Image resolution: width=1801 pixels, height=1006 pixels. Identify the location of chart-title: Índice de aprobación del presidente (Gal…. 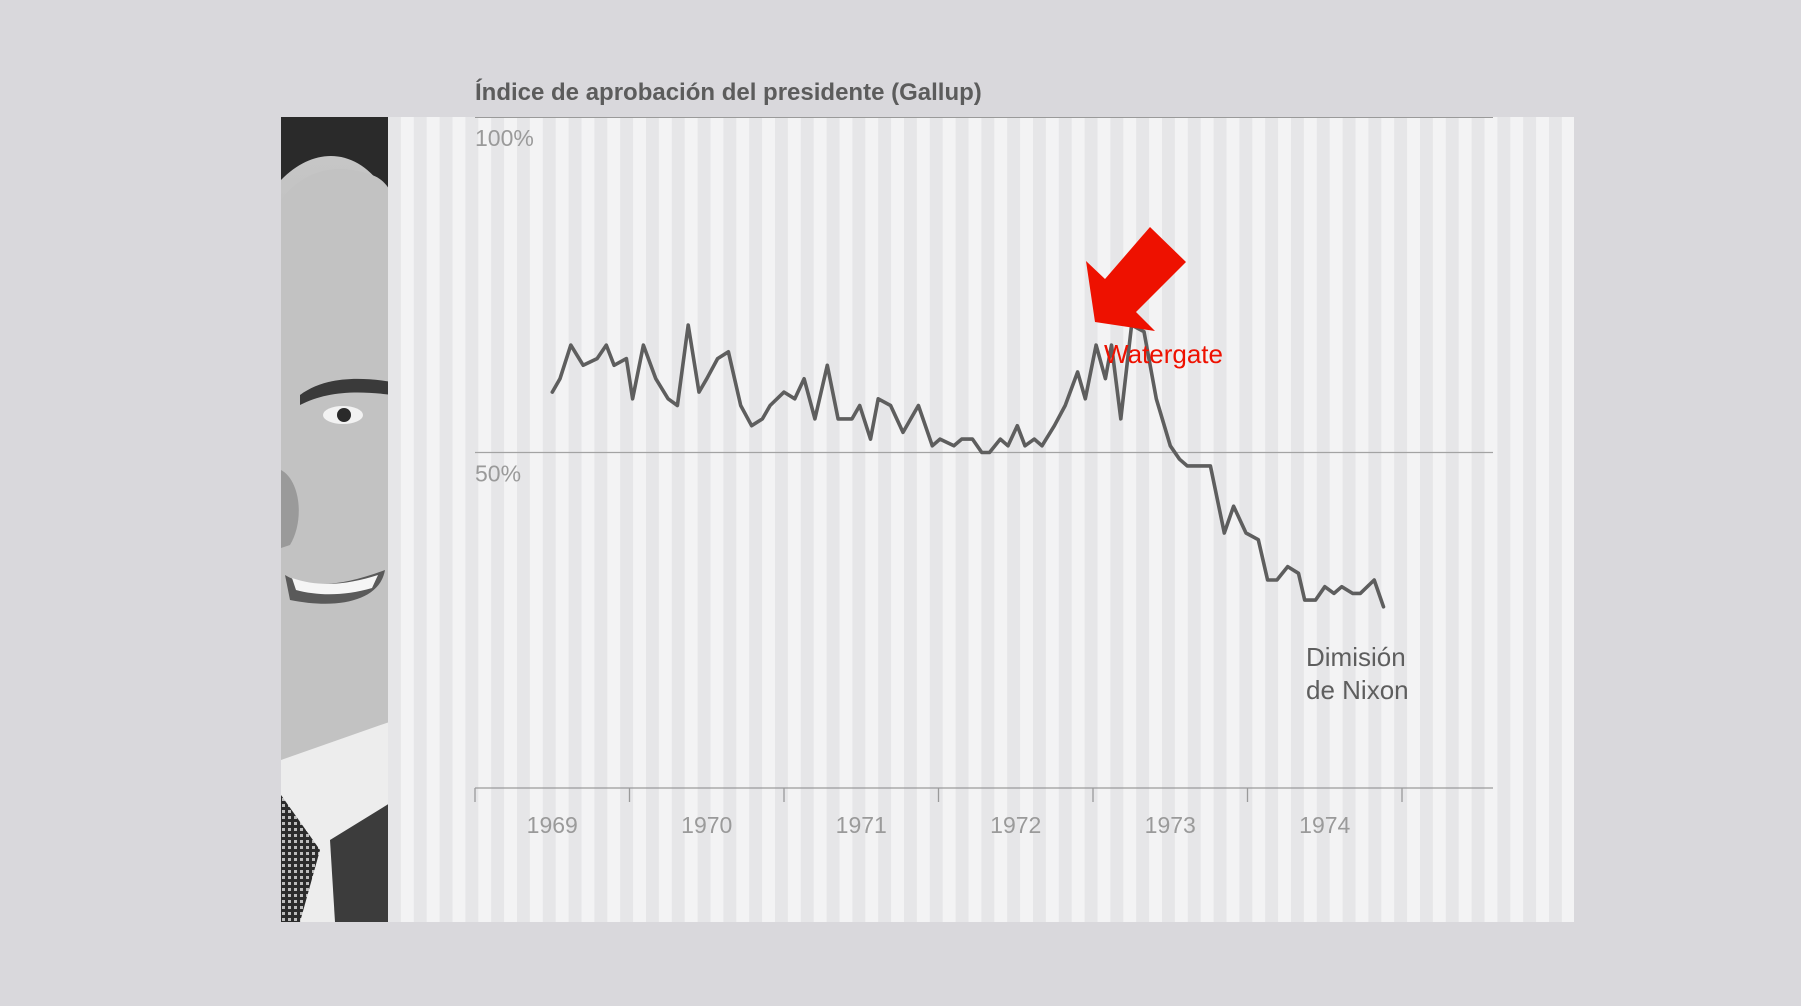
(728, 92).